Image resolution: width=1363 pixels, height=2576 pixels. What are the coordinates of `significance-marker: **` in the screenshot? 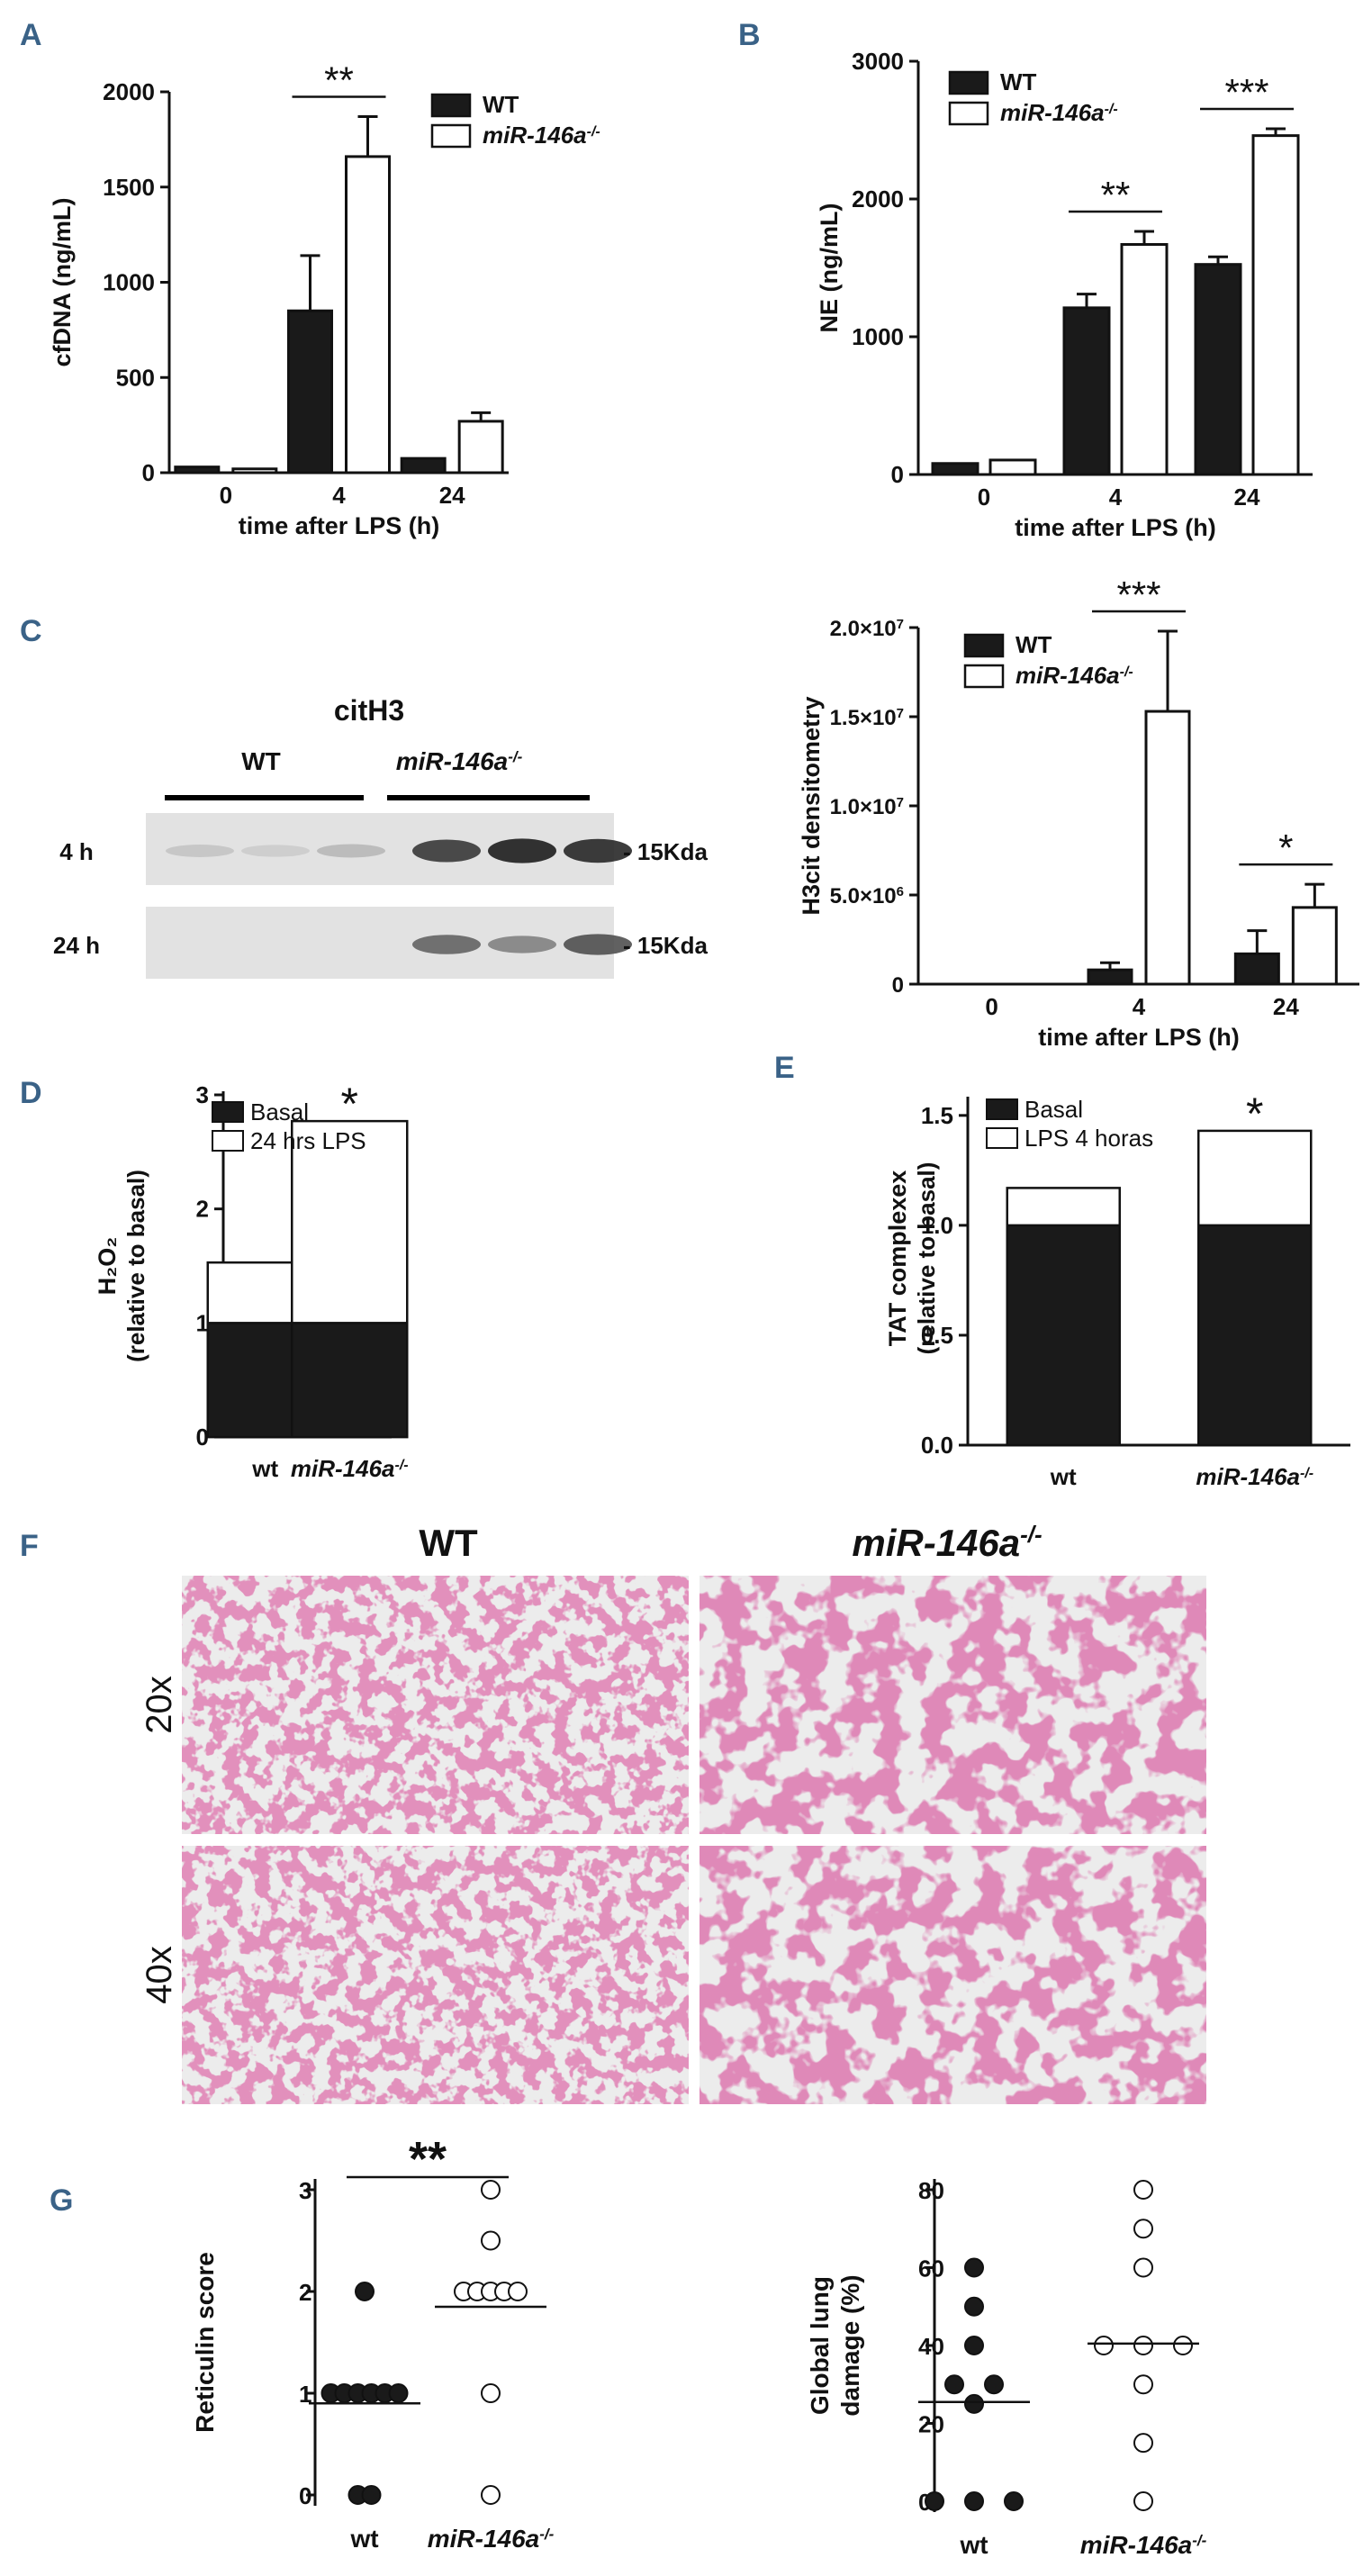 It's located at (428, 2159).